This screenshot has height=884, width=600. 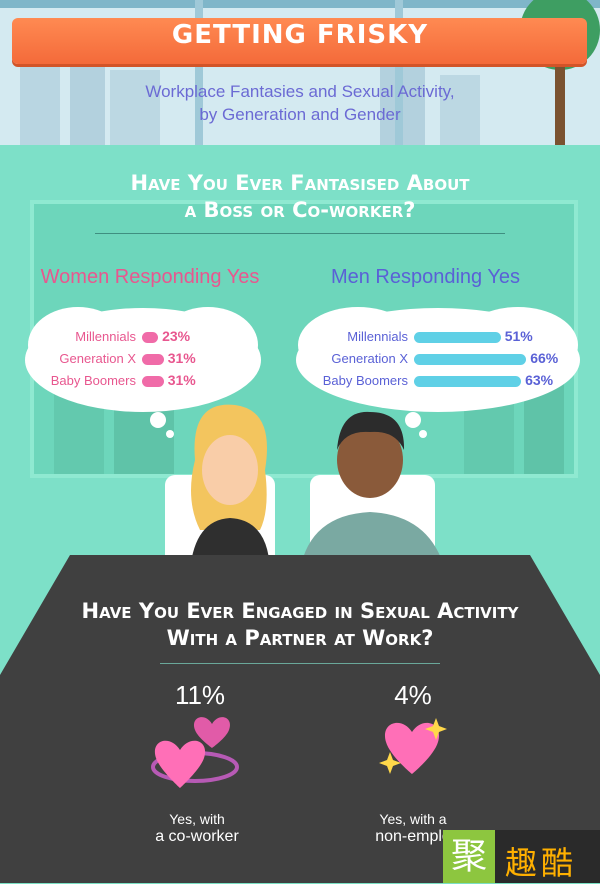 I want to click on bar-value-label: 23%, so click(x=176, y=336).